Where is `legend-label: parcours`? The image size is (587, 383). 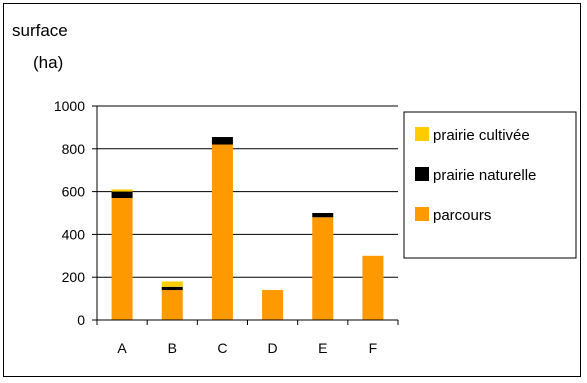
legend-label: parcours is located at coordinates (462, 215).